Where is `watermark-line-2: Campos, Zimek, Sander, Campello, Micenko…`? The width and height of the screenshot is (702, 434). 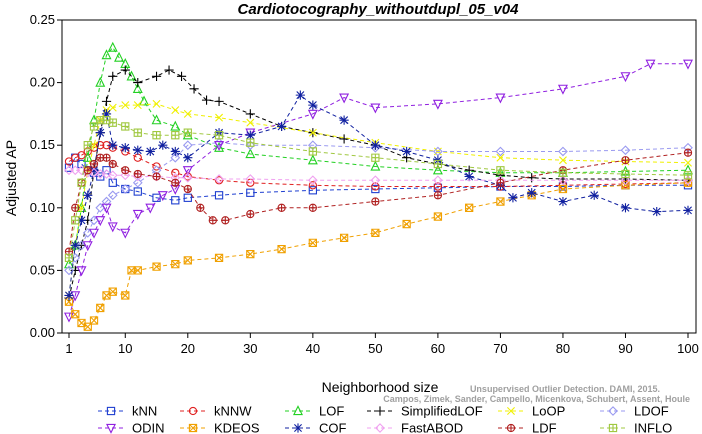
watermark-line-2: Campos, Zimek, Sander, Campello, Micenko… is located at coordinates (536, 399).